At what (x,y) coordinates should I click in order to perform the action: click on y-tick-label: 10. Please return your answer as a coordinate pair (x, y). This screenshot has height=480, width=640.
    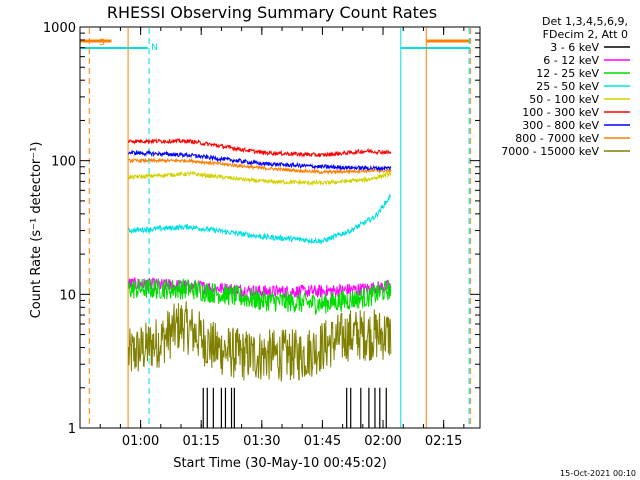
    Looking at the image, I should click on (67, 295).